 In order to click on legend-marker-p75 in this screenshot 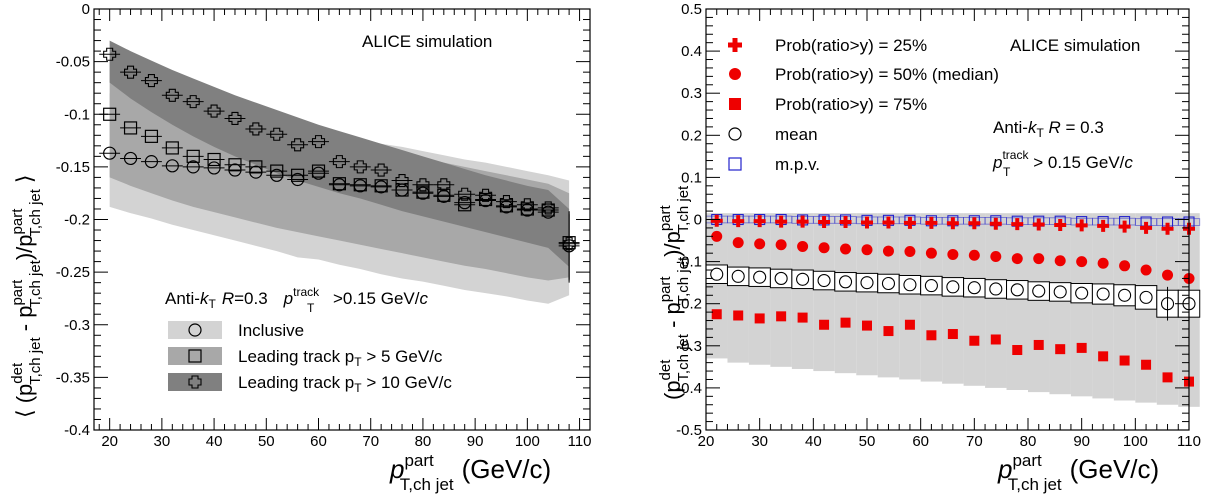, I will do `click(735, 104)`.